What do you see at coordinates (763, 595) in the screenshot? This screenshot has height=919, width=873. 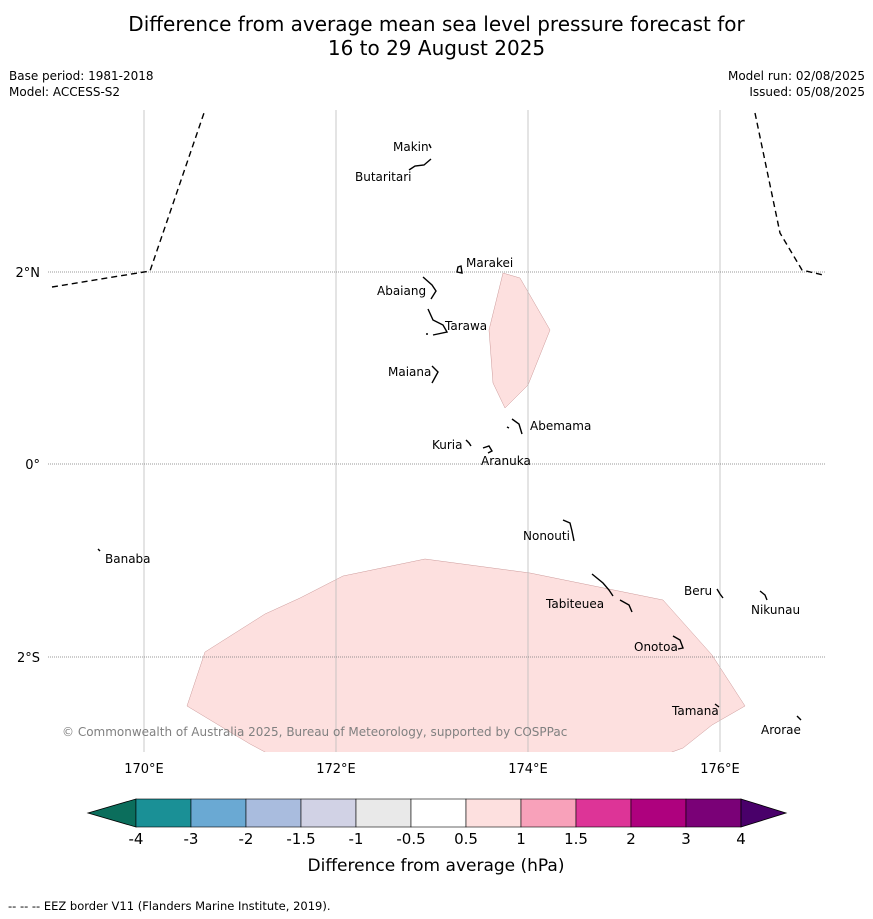 I see `island-nikunau-shape` at bounding box center [763, 595].